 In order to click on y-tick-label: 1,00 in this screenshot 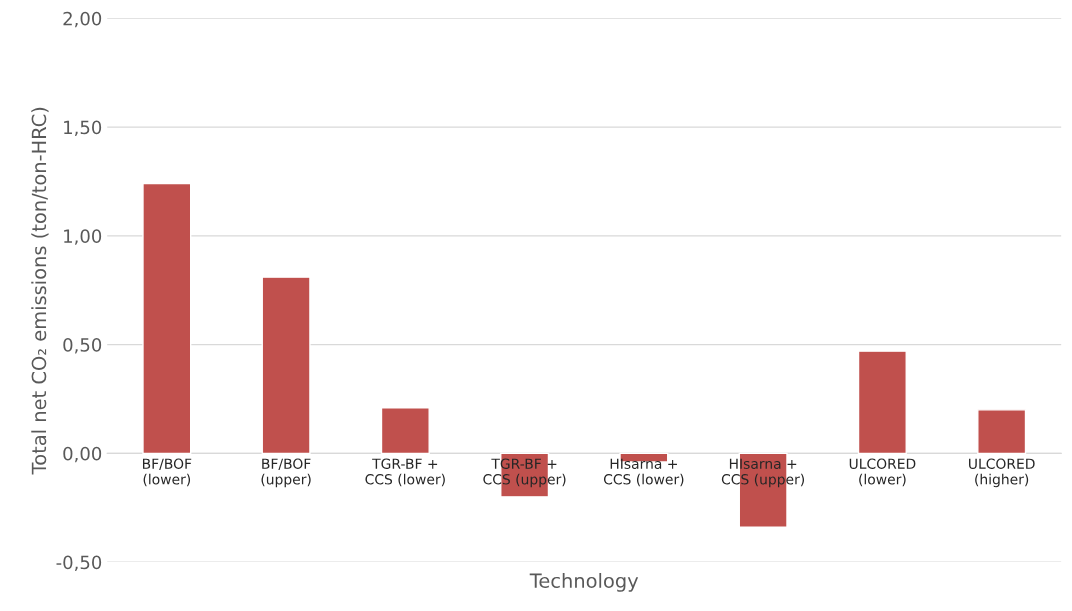, I will do `click(83, 237)`.